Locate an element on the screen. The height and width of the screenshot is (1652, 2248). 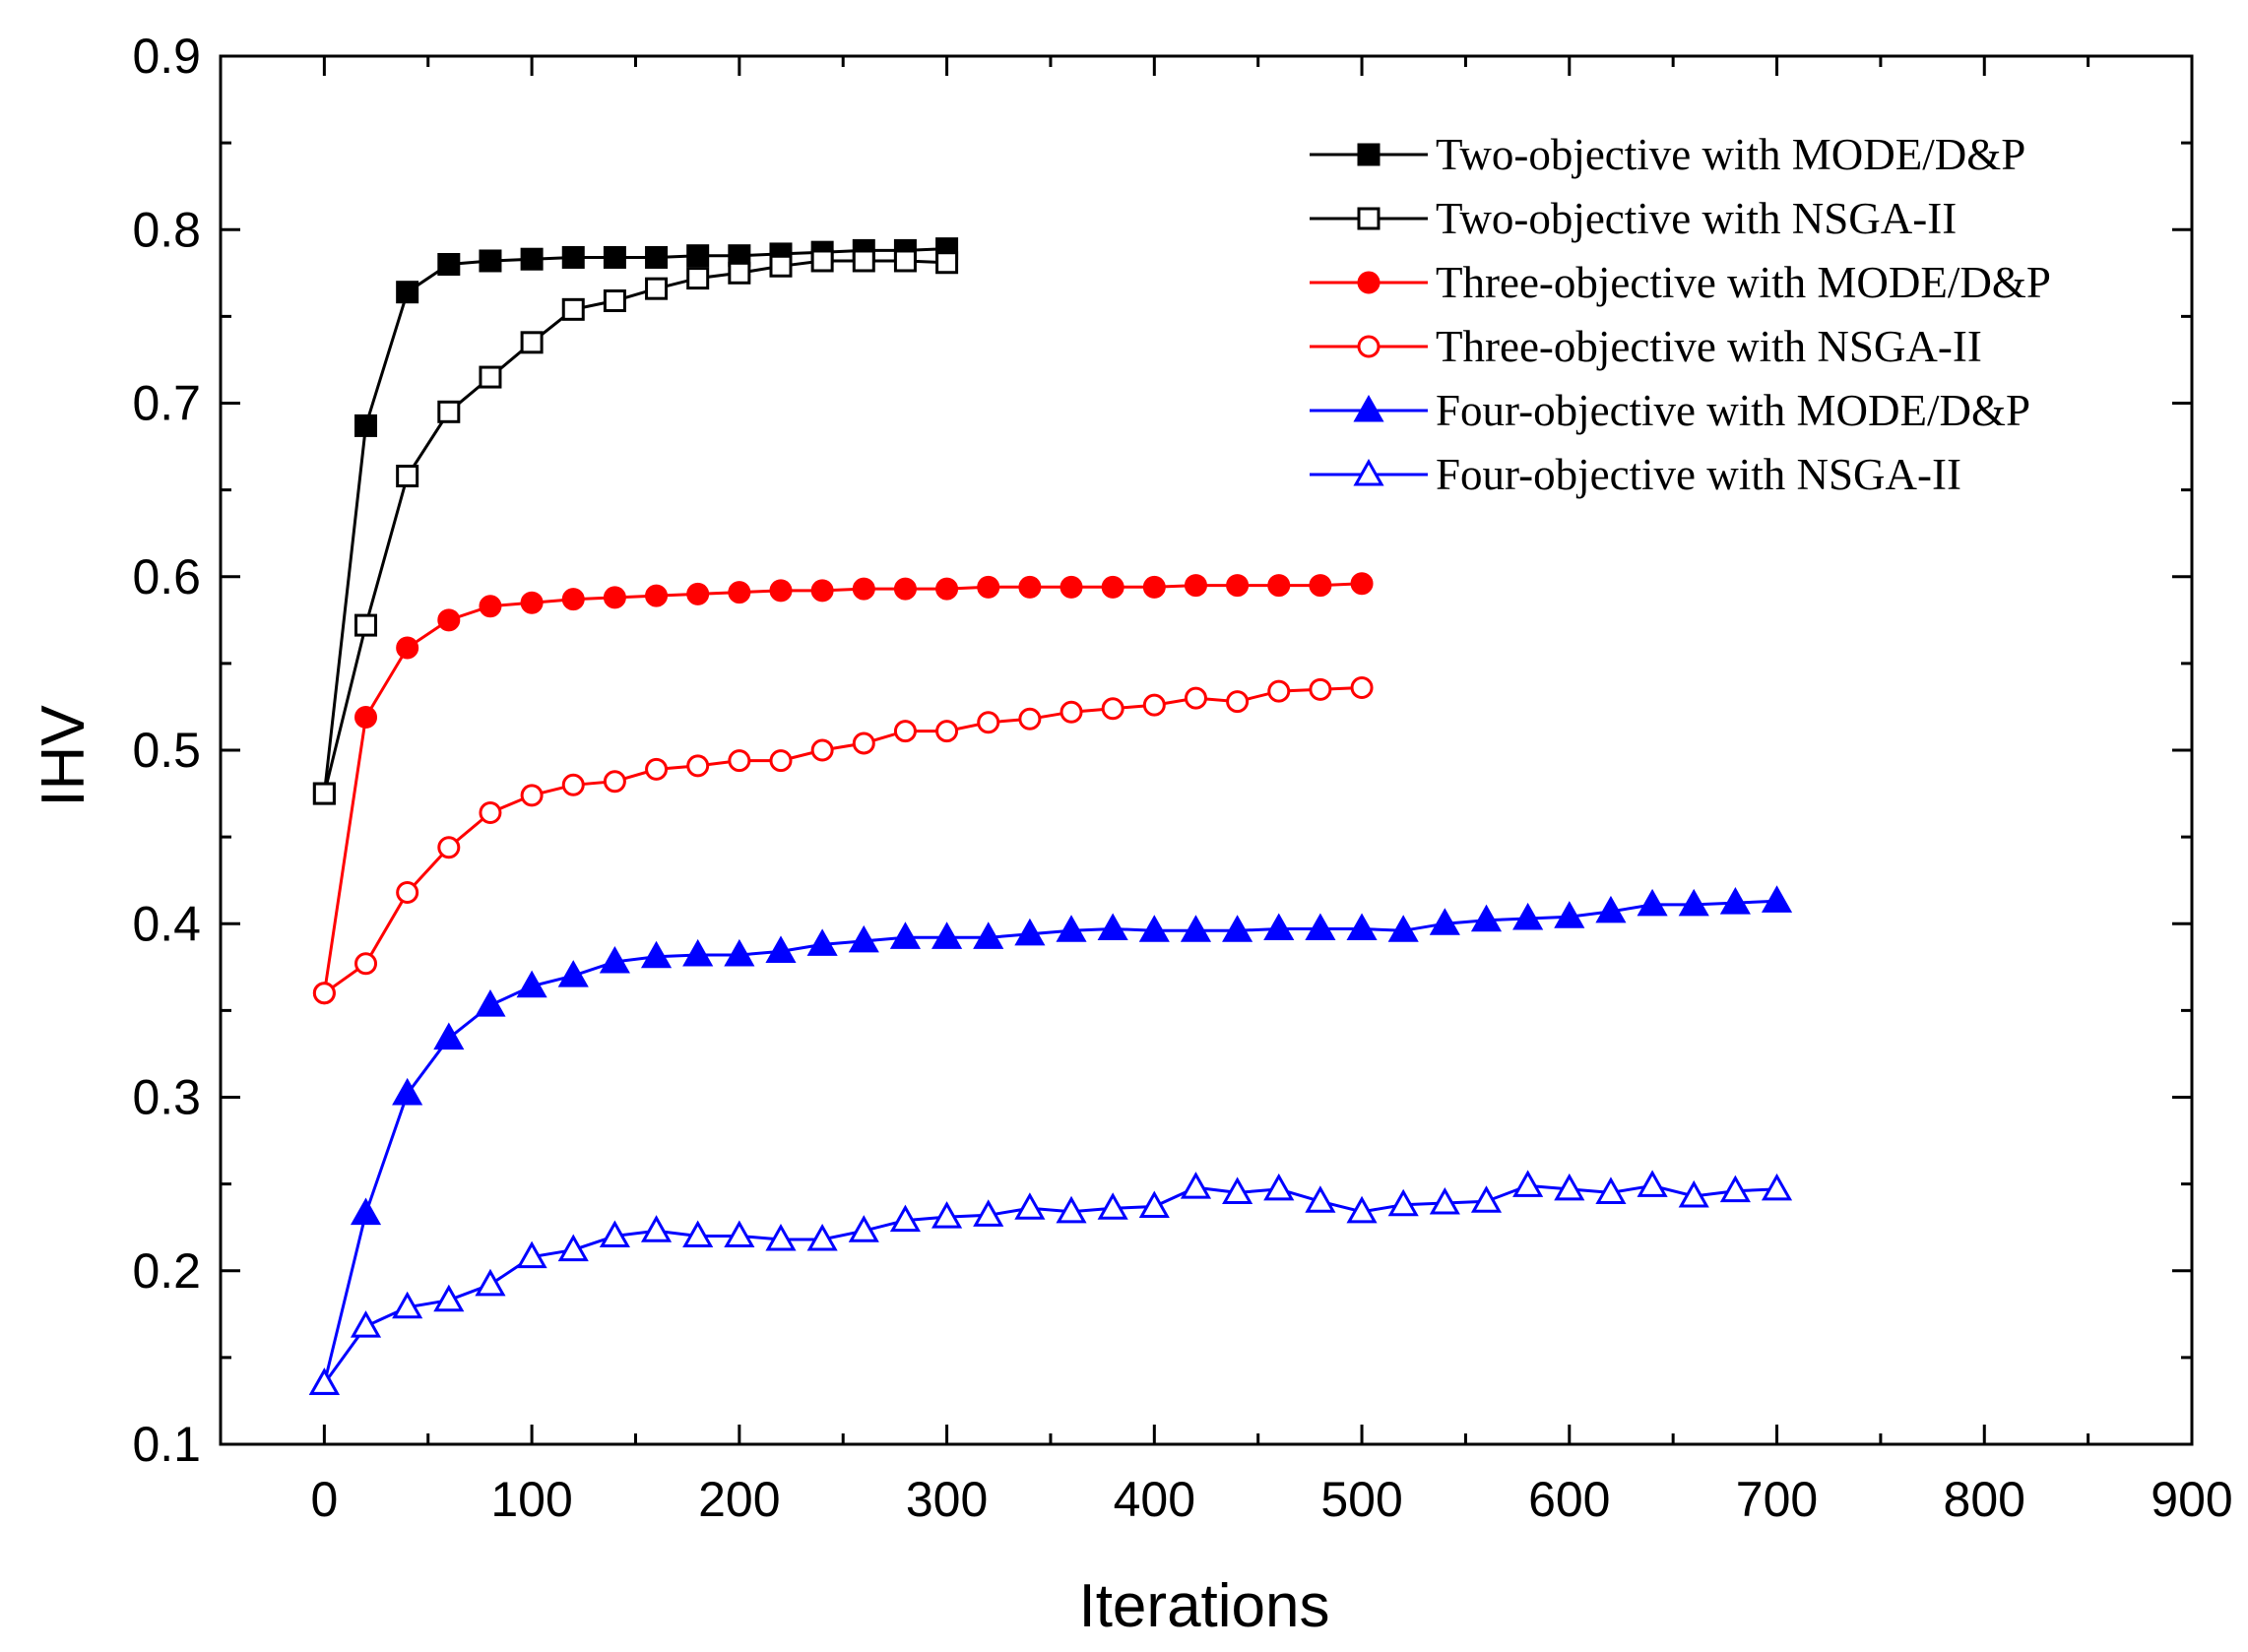
y-tick-label: 0.1 is located at coordinates (166, 1445).